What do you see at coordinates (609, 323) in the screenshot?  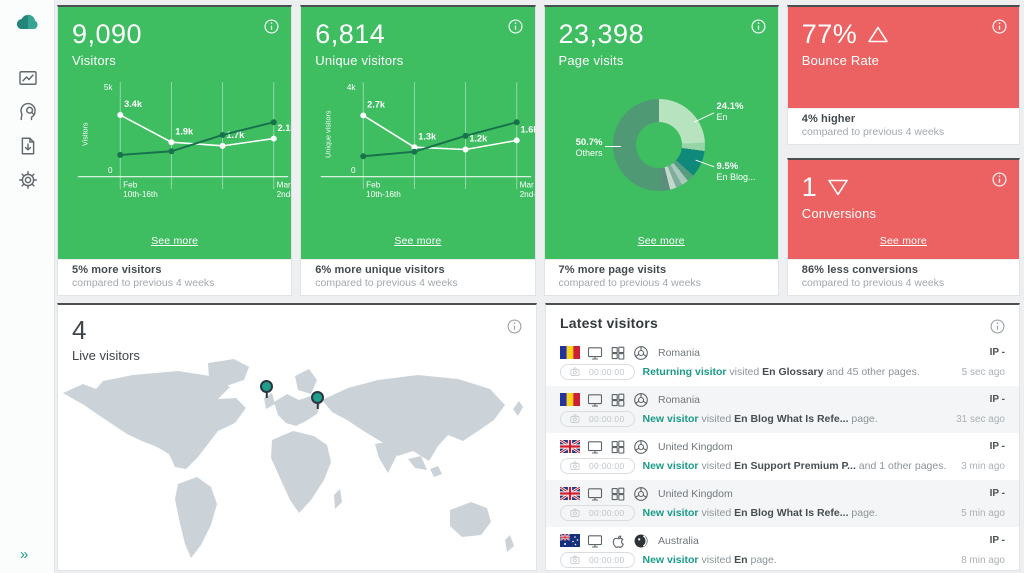 I see `latest-visitors-title: Latest visitors` at bounding box center [609, 323].